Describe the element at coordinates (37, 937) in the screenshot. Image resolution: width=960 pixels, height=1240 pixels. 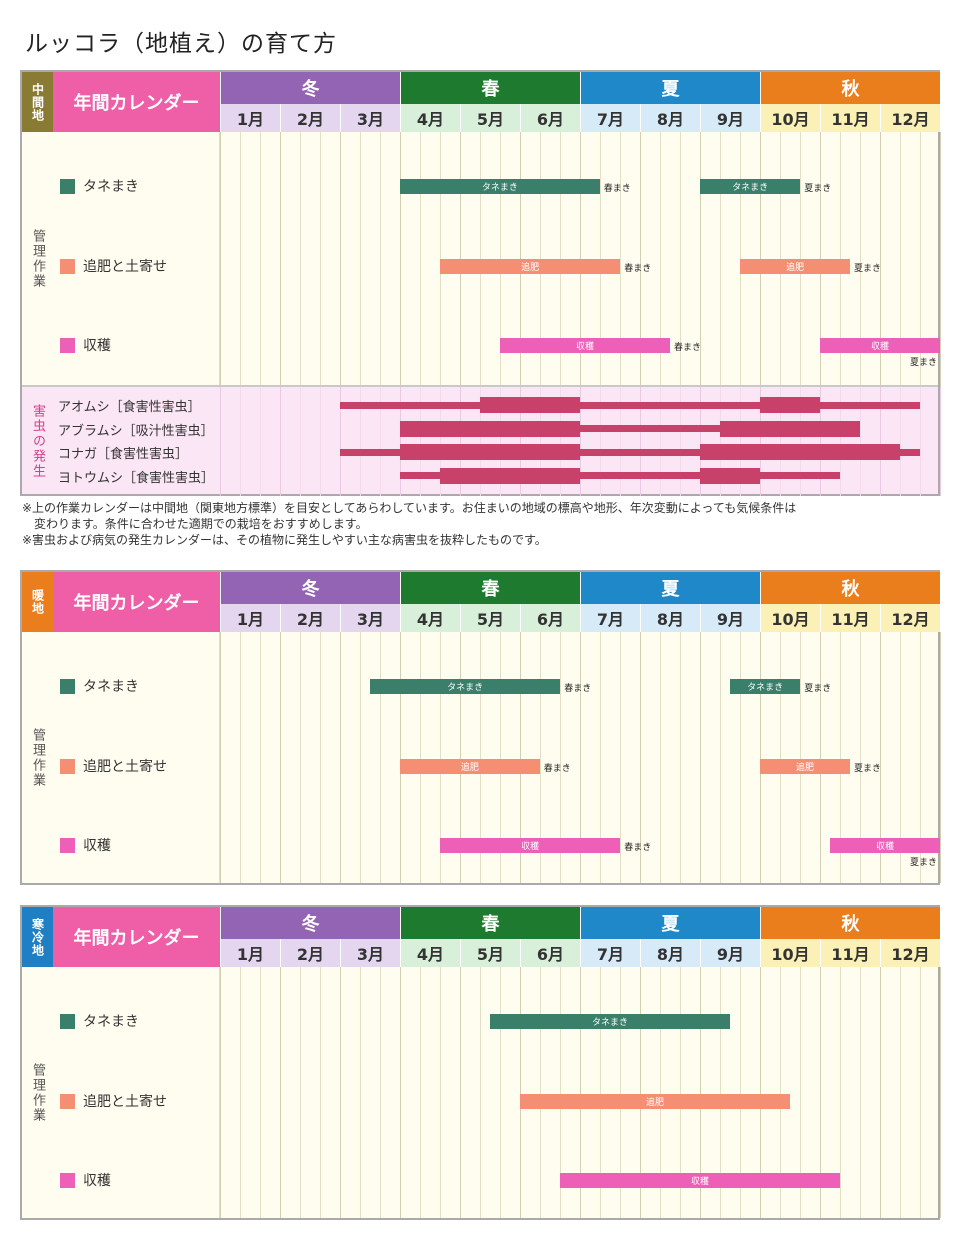
I see `region-tag: 寒冷地` at that location.